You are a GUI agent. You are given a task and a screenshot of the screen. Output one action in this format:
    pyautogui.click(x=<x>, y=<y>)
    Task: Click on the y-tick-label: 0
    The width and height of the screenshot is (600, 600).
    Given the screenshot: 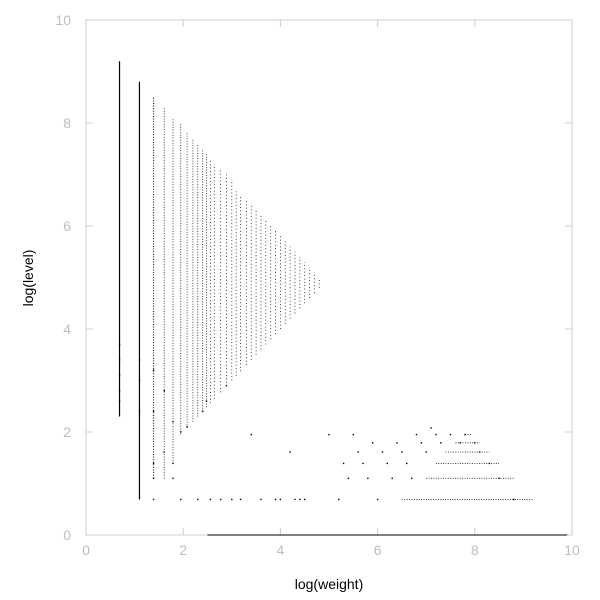 What is the action you would take?
    pyautogui.click(x=67, y=535)
    